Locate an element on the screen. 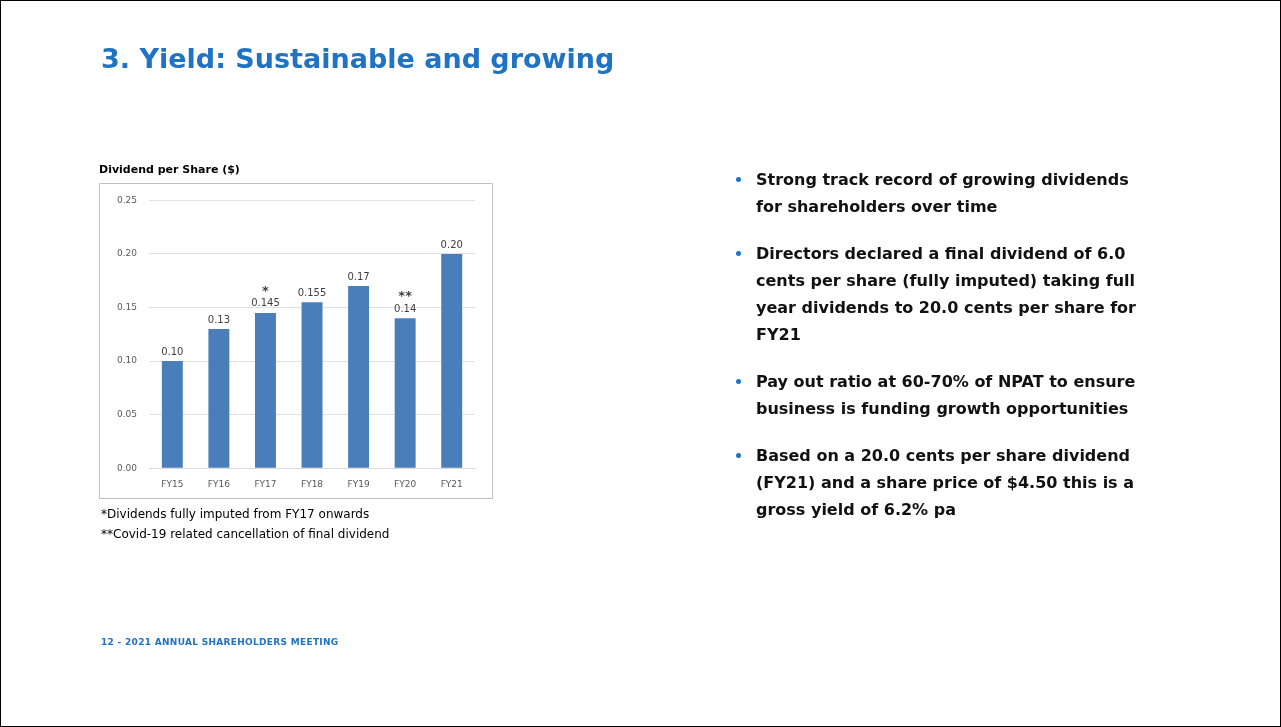  text: **Covid-19 related cancellation of final dividend is located at coordinates (245, 534).